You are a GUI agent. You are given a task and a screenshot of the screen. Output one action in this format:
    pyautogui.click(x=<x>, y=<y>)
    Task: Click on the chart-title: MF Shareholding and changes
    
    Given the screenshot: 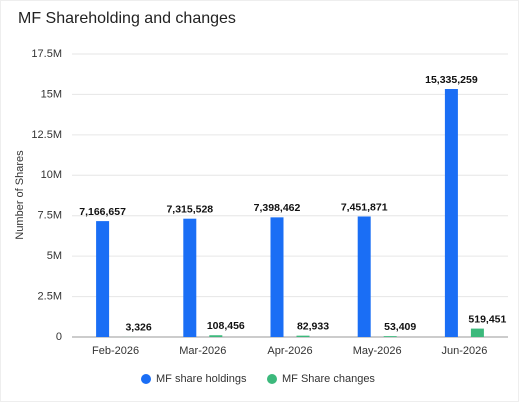 What is the action you would take?
    pyautogui.click(x=127, y=18)
    